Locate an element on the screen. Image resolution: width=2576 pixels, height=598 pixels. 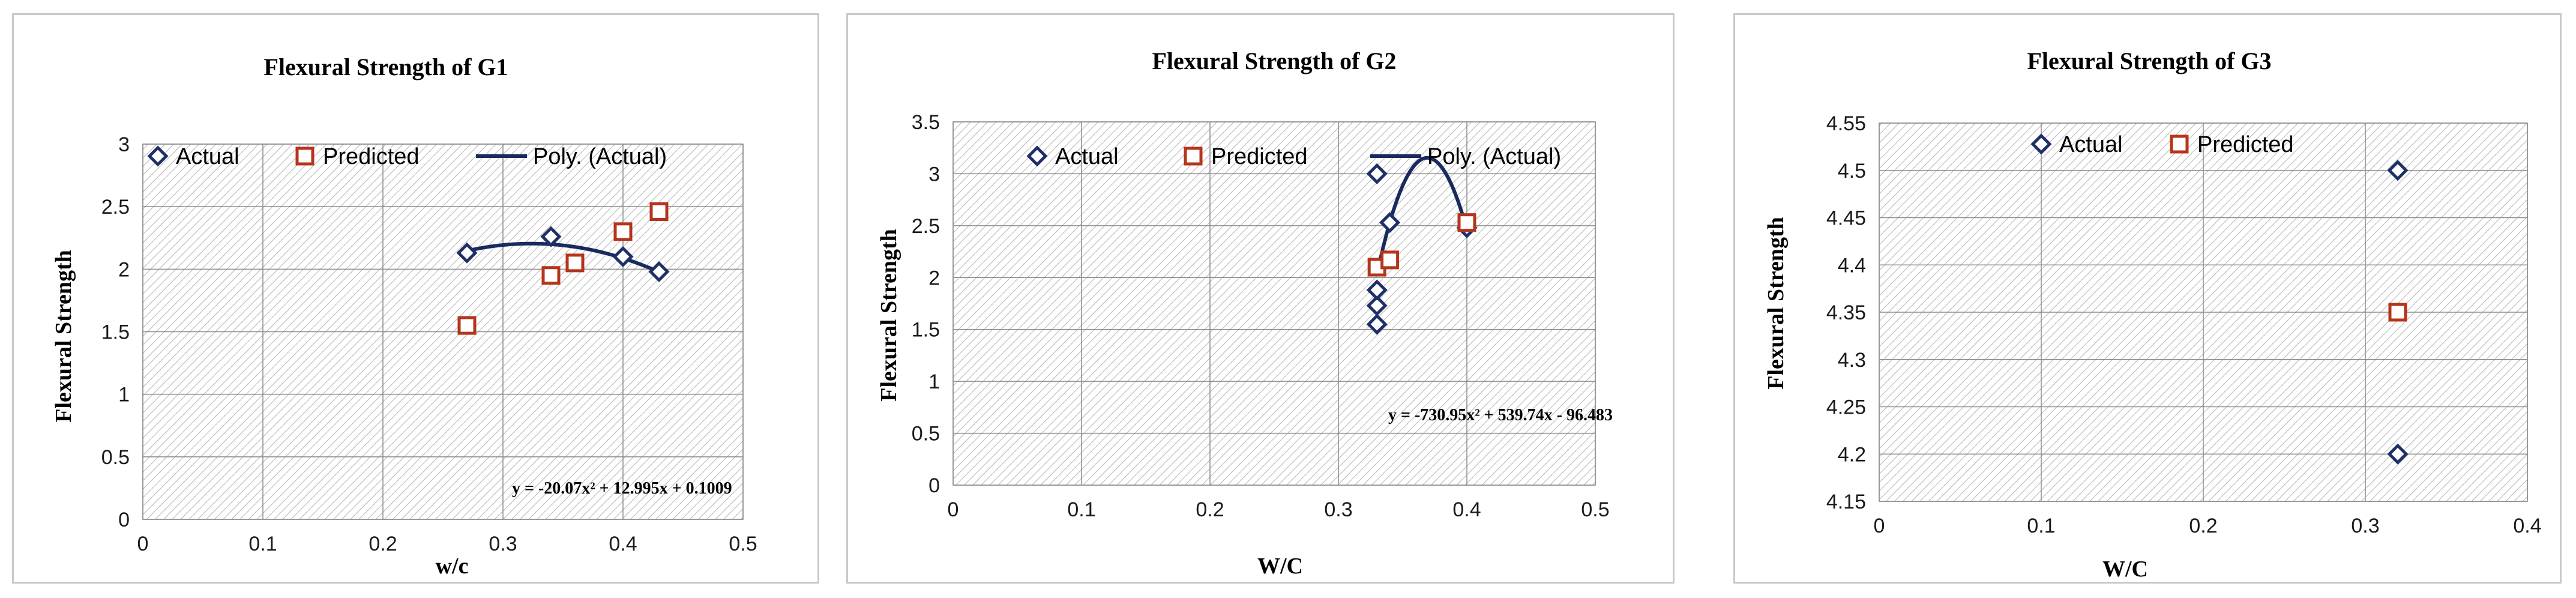
y-tick-label: 4.15 is located at coordinates (1846, 502).